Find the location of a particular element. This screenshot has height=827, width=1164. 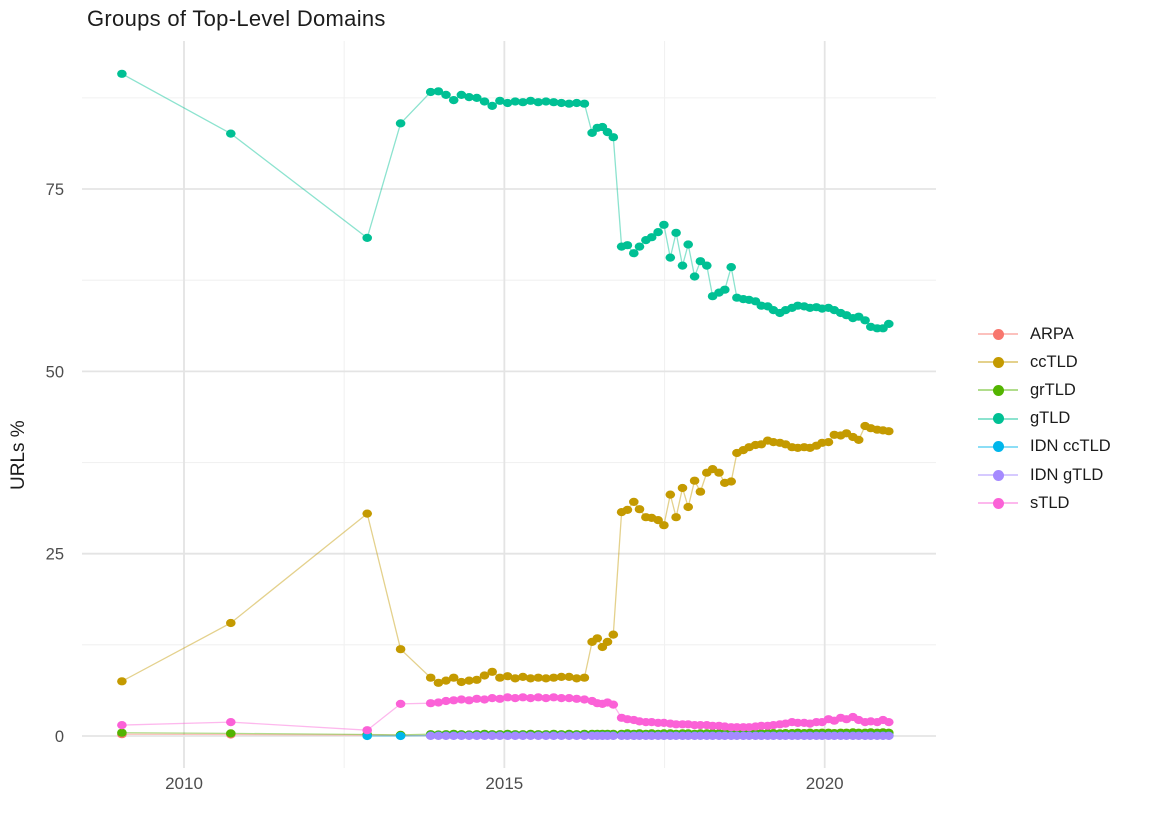

legend-item-idn-cctld: IDN ccTLD is located at coordinates (1044, 447).